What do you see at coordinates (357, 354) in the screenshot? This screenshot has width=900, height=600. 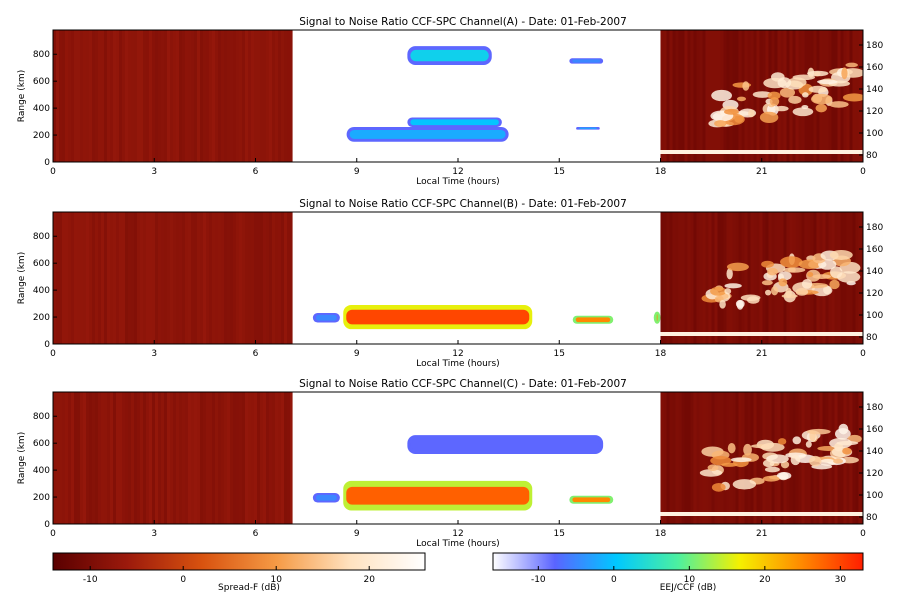 I see `x-tick-label: 9` at bounding box center [357, 354].